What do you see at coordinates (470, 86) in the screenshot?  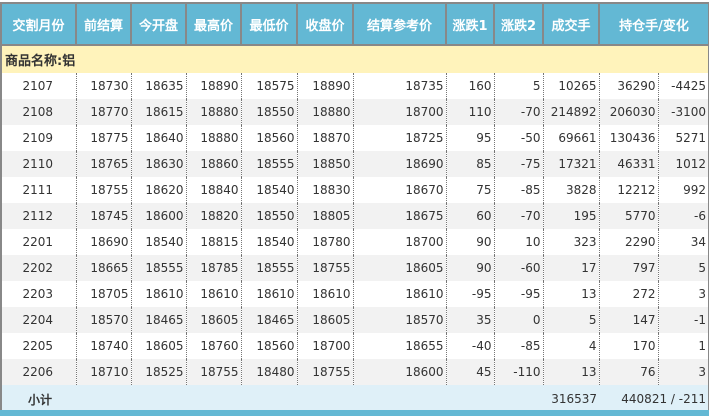 I see `table-cell: 160` at bounding box center [470, 86].